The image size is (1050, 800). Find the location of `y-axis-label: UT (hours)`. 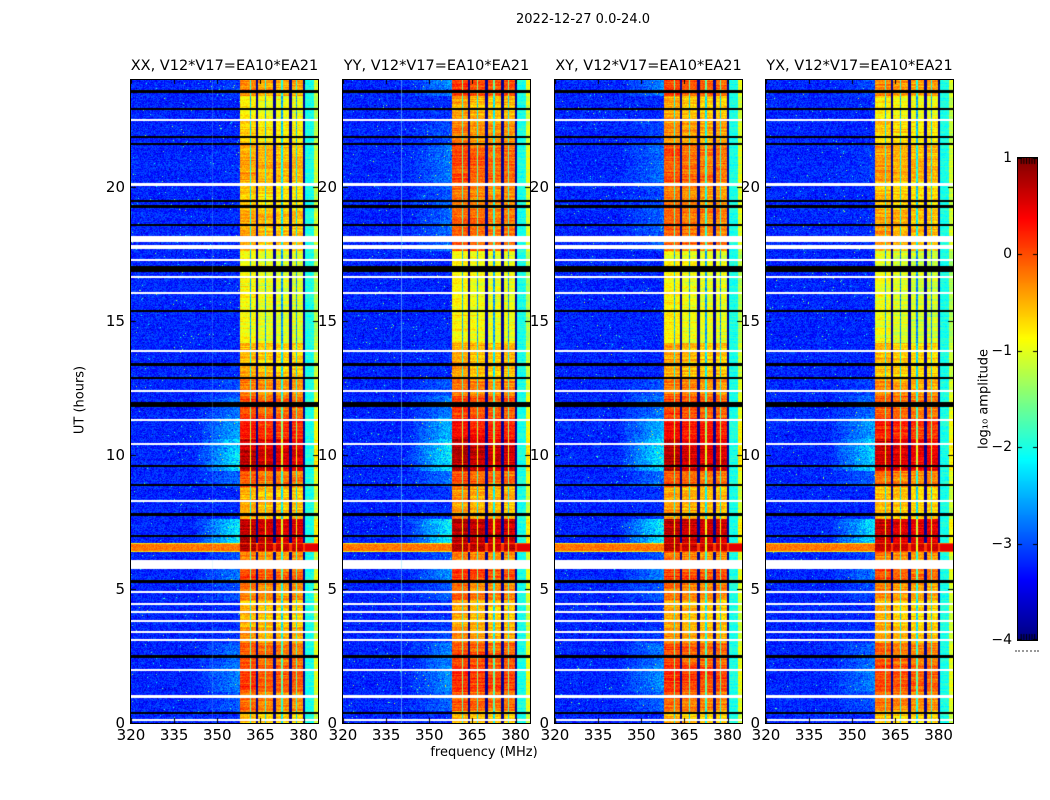

y-axis-label: UT (hours) is located at coordinates (80, 400).